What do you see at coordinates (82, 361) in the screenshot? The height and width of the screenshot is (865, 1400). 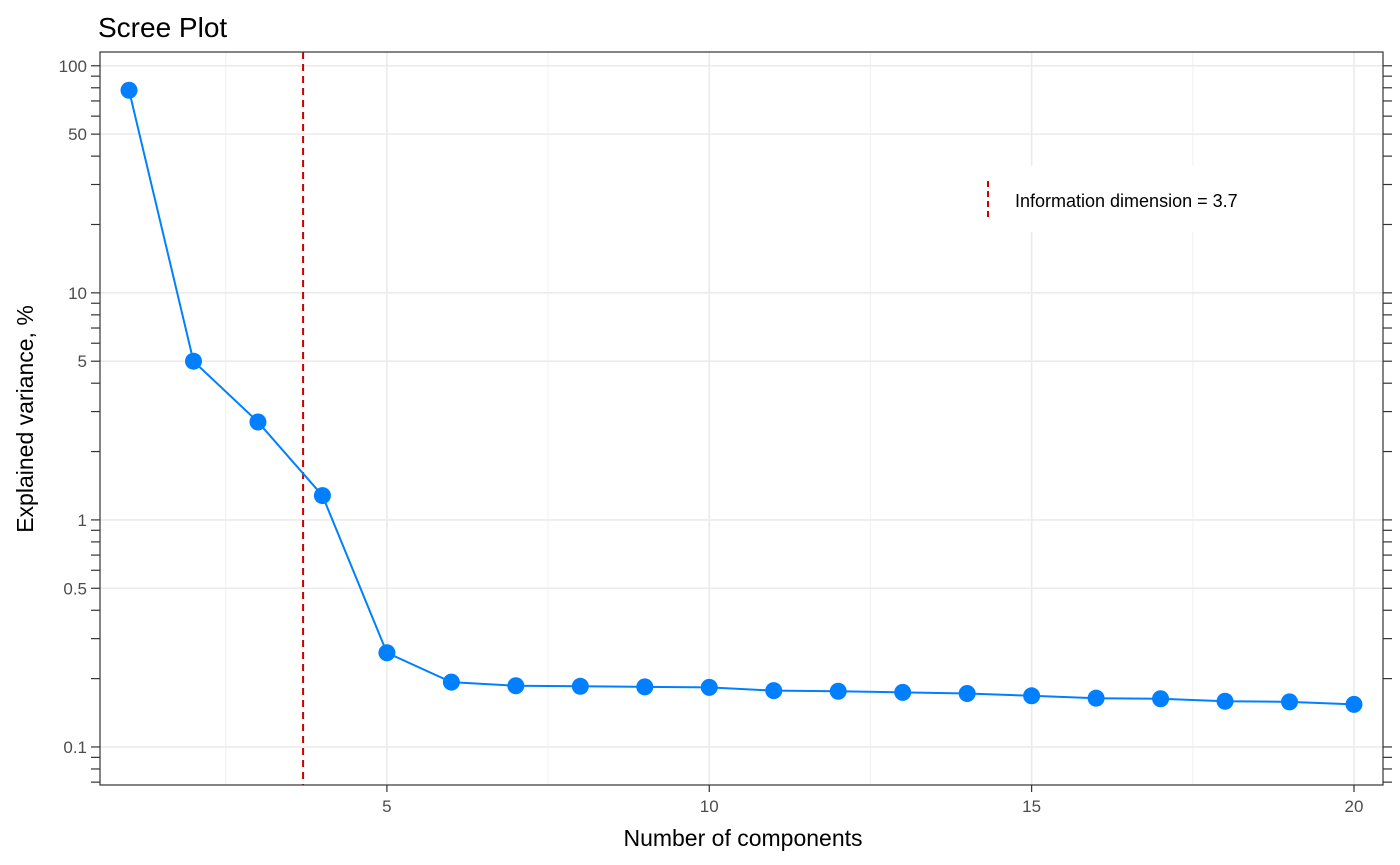 I see `y-tick-label: 5` at bounding box center [82, 361].